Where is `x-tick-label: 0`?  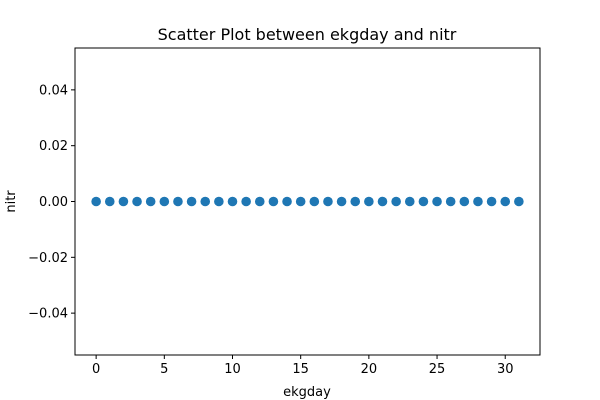 x-tick-label: 0 is located at coordinates (96, 369).